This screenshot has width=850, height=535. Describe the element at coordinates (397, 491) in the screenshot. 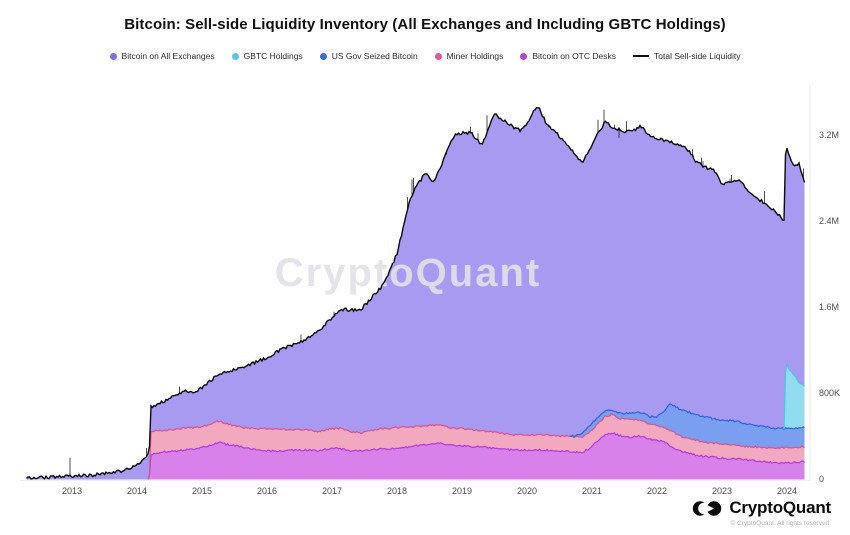

I see `x-tick-label: 2018` at that location.